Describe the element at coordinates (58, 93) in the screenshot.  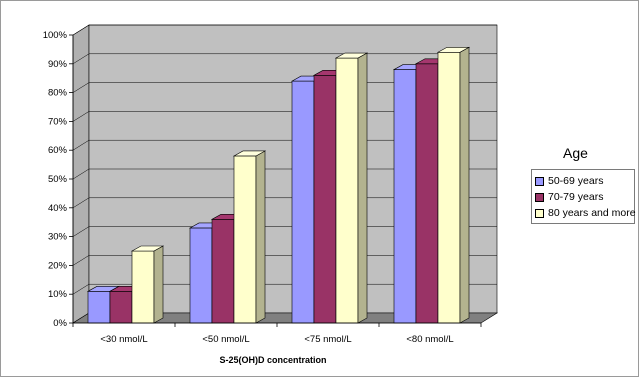
I see `y-tick-label: 80%` at that location.